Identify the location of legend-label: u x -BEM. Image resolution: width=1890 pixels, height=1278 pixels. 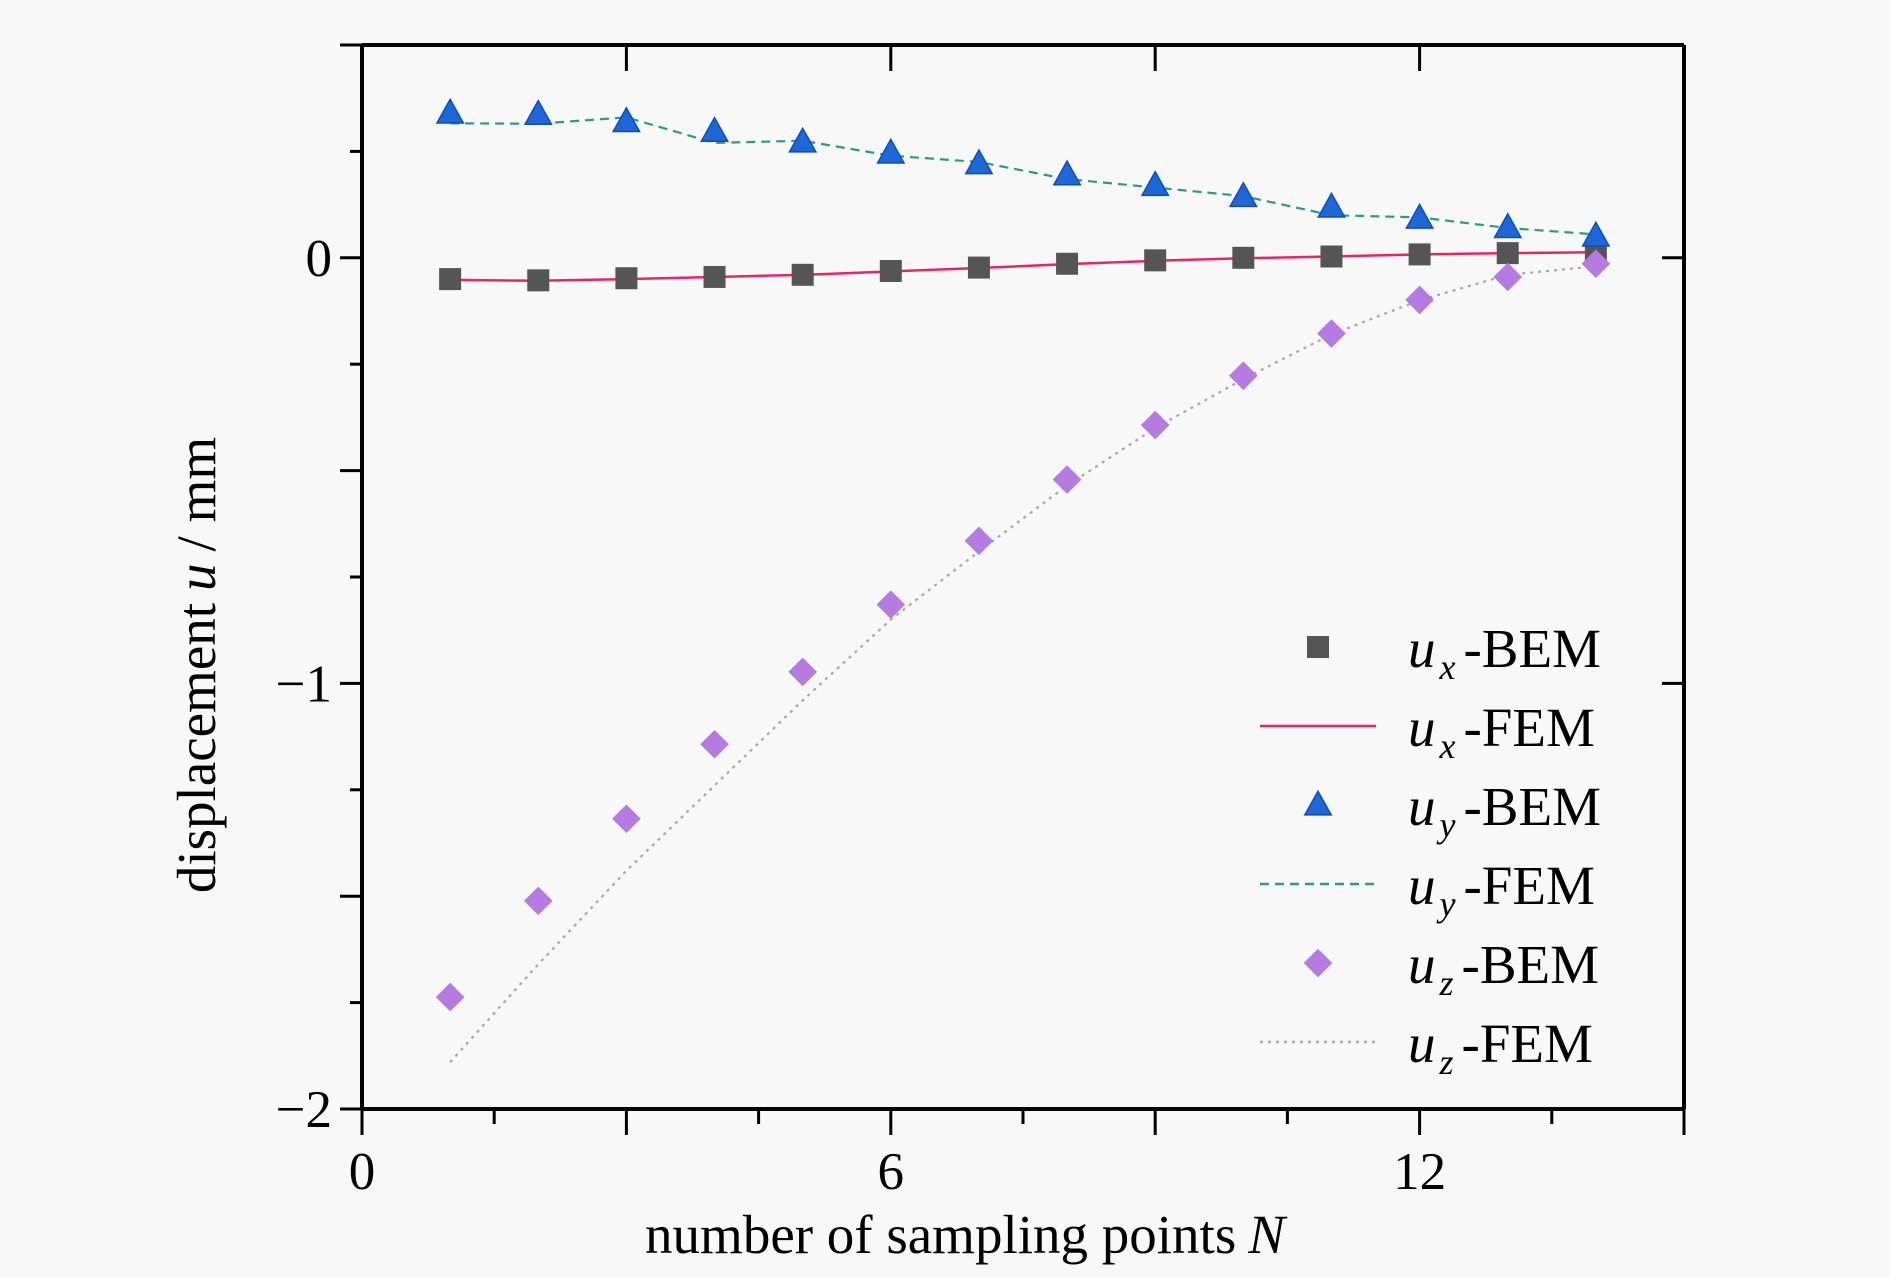
(1504, 652).